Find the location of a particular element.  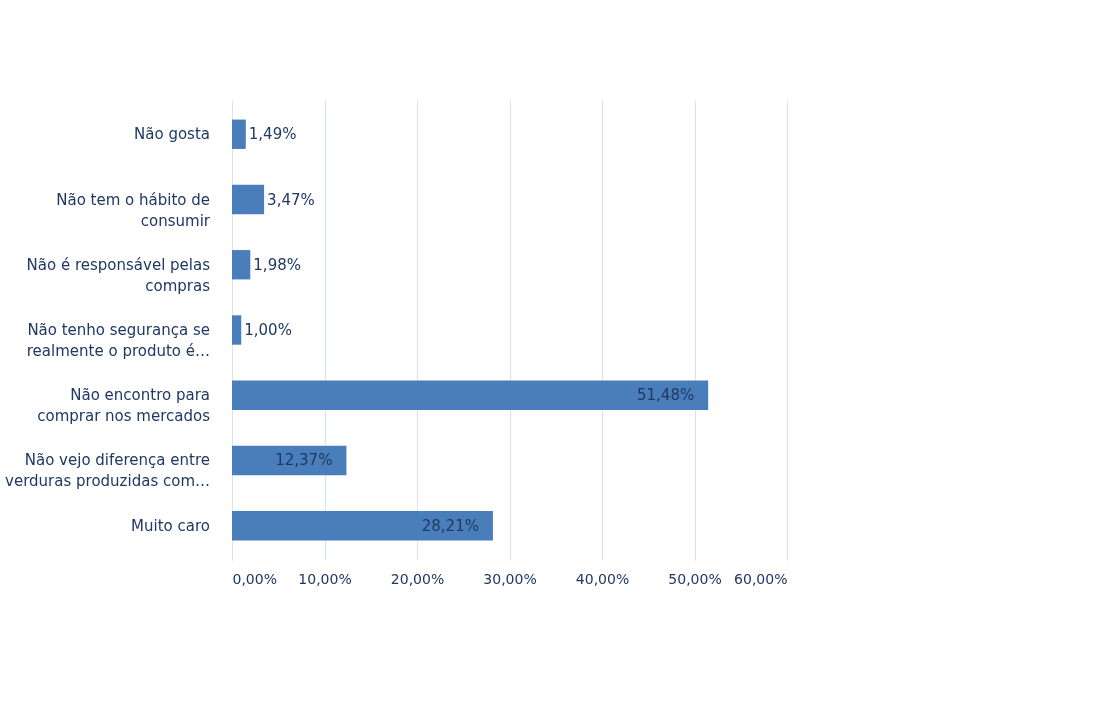

x-tick-label: 60,00% is located at coordinates (761, 578).